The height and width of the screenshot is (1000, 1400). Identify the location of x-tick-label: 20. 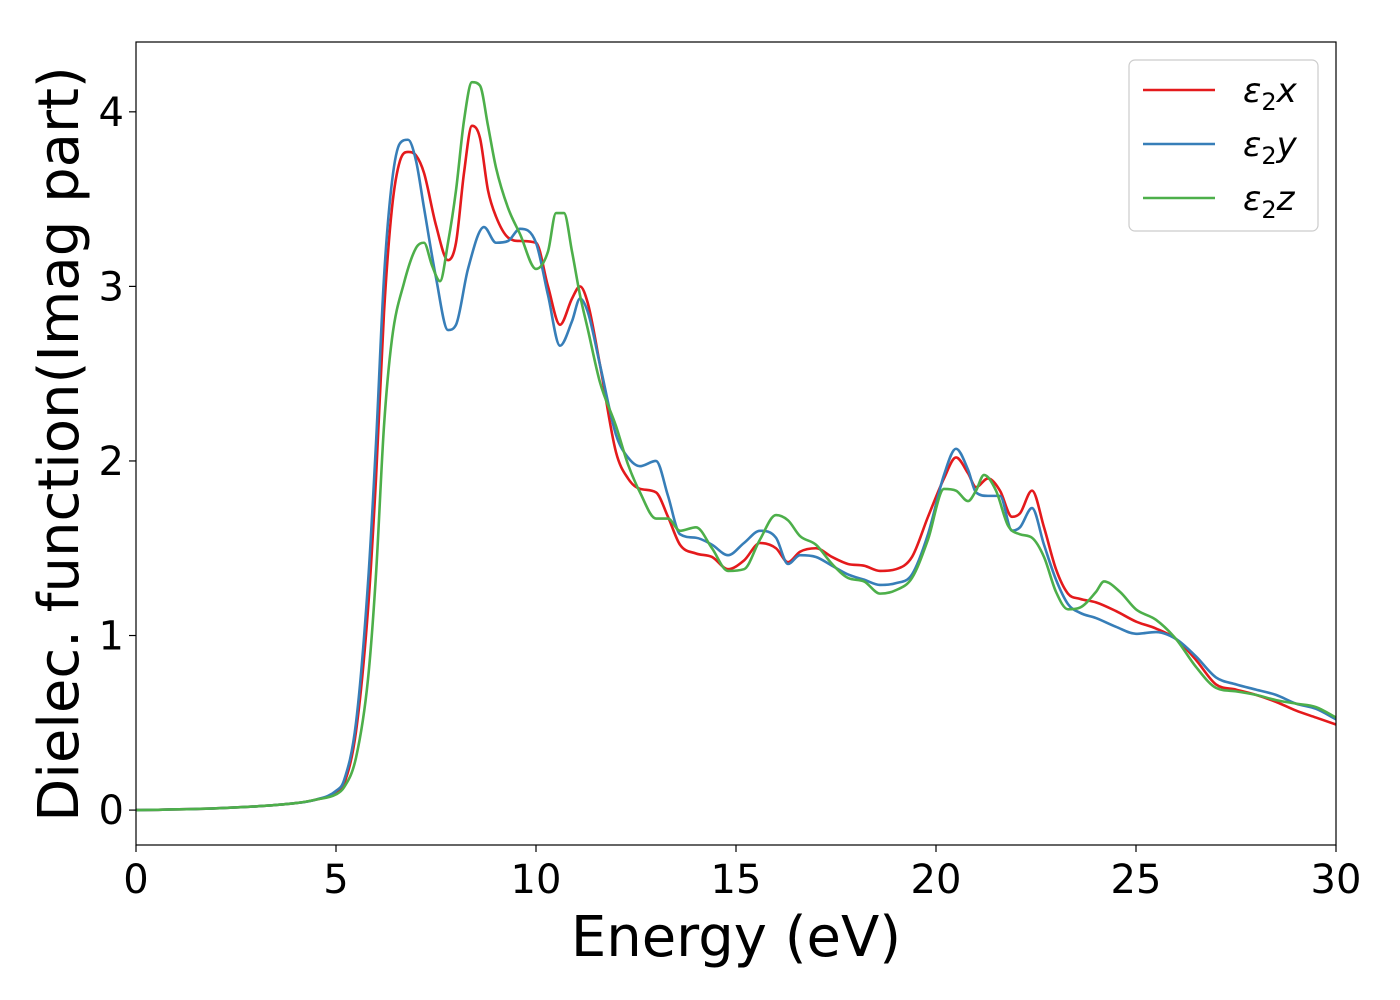
(936, 880).